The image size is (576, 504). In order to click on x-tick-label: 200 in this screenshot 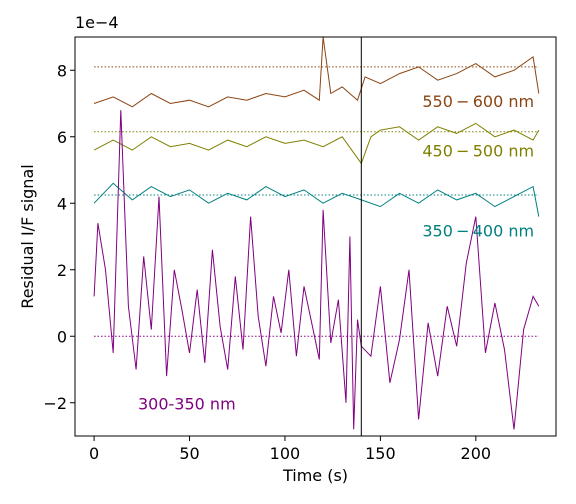, I will do `click(476, 453)`.